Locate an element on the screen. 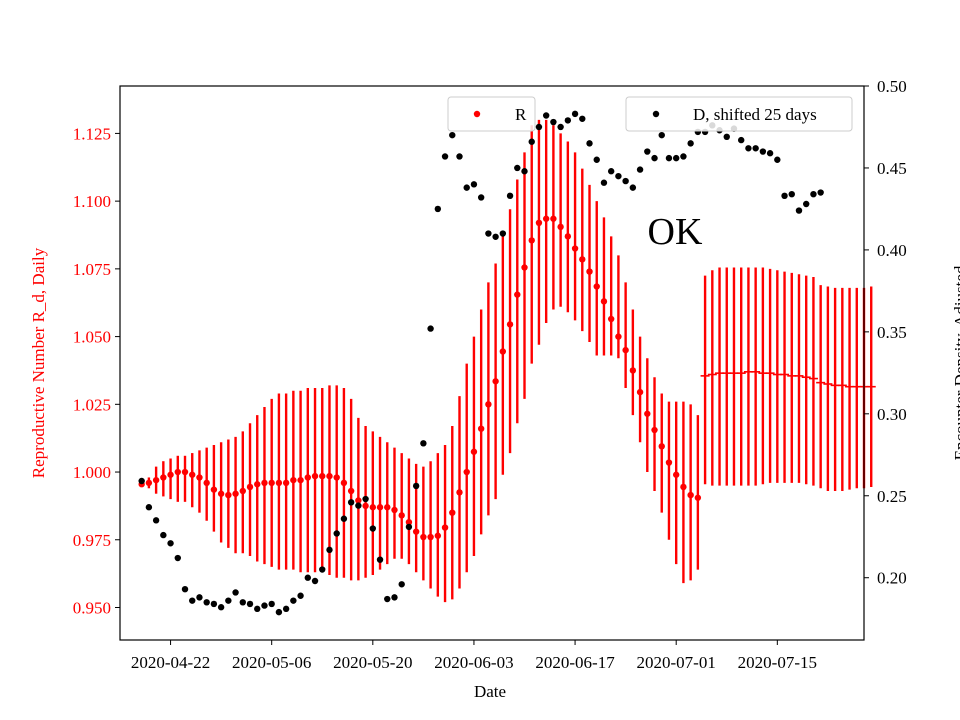  right-axis-label: Encounter Density, Adjusted is located at coordinates (955, 362).